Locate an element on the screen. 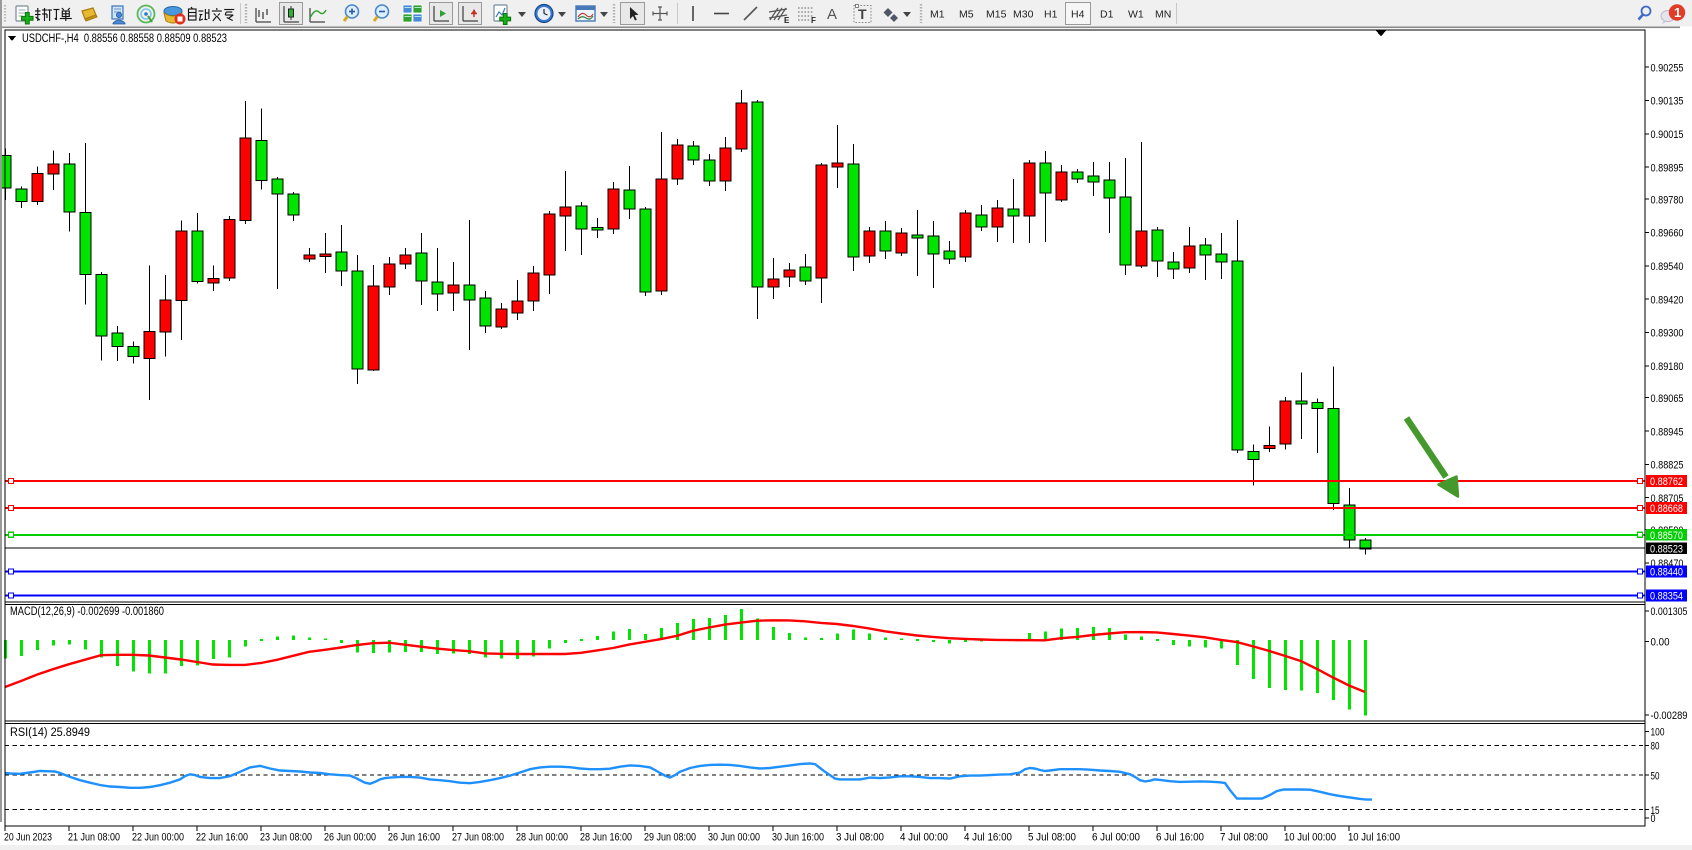  svg-text: T is located at coordinates (862, 14).